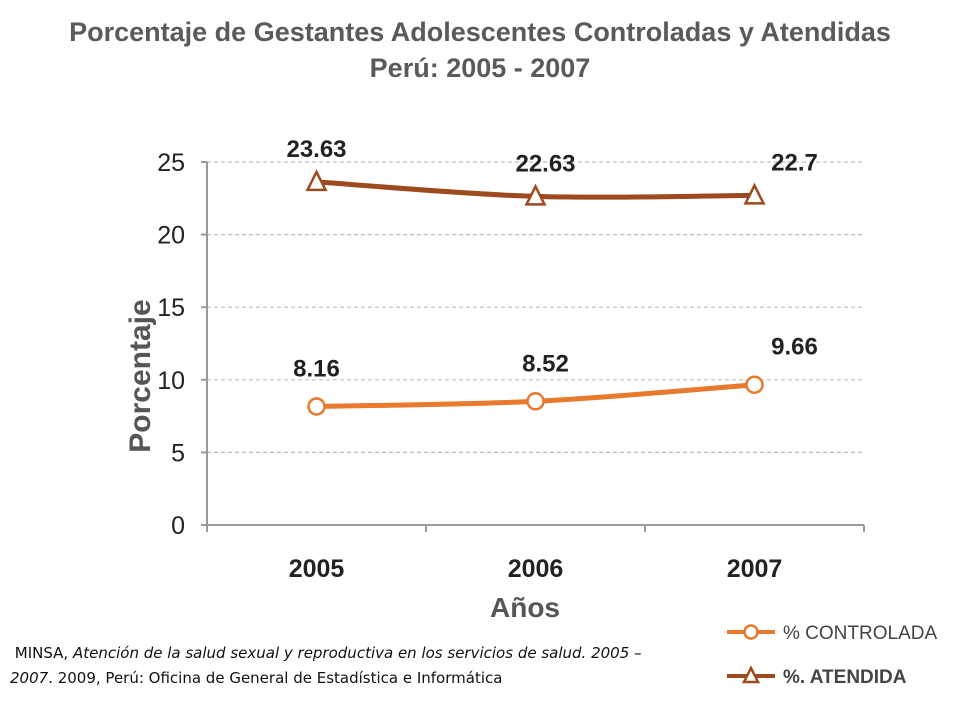 Image resolution: width=960 pixels, height=720 pixels. Describe the element at coordinates (316, 149) in the screenshot. I see `data-label-atendida: 23.63` at that location.